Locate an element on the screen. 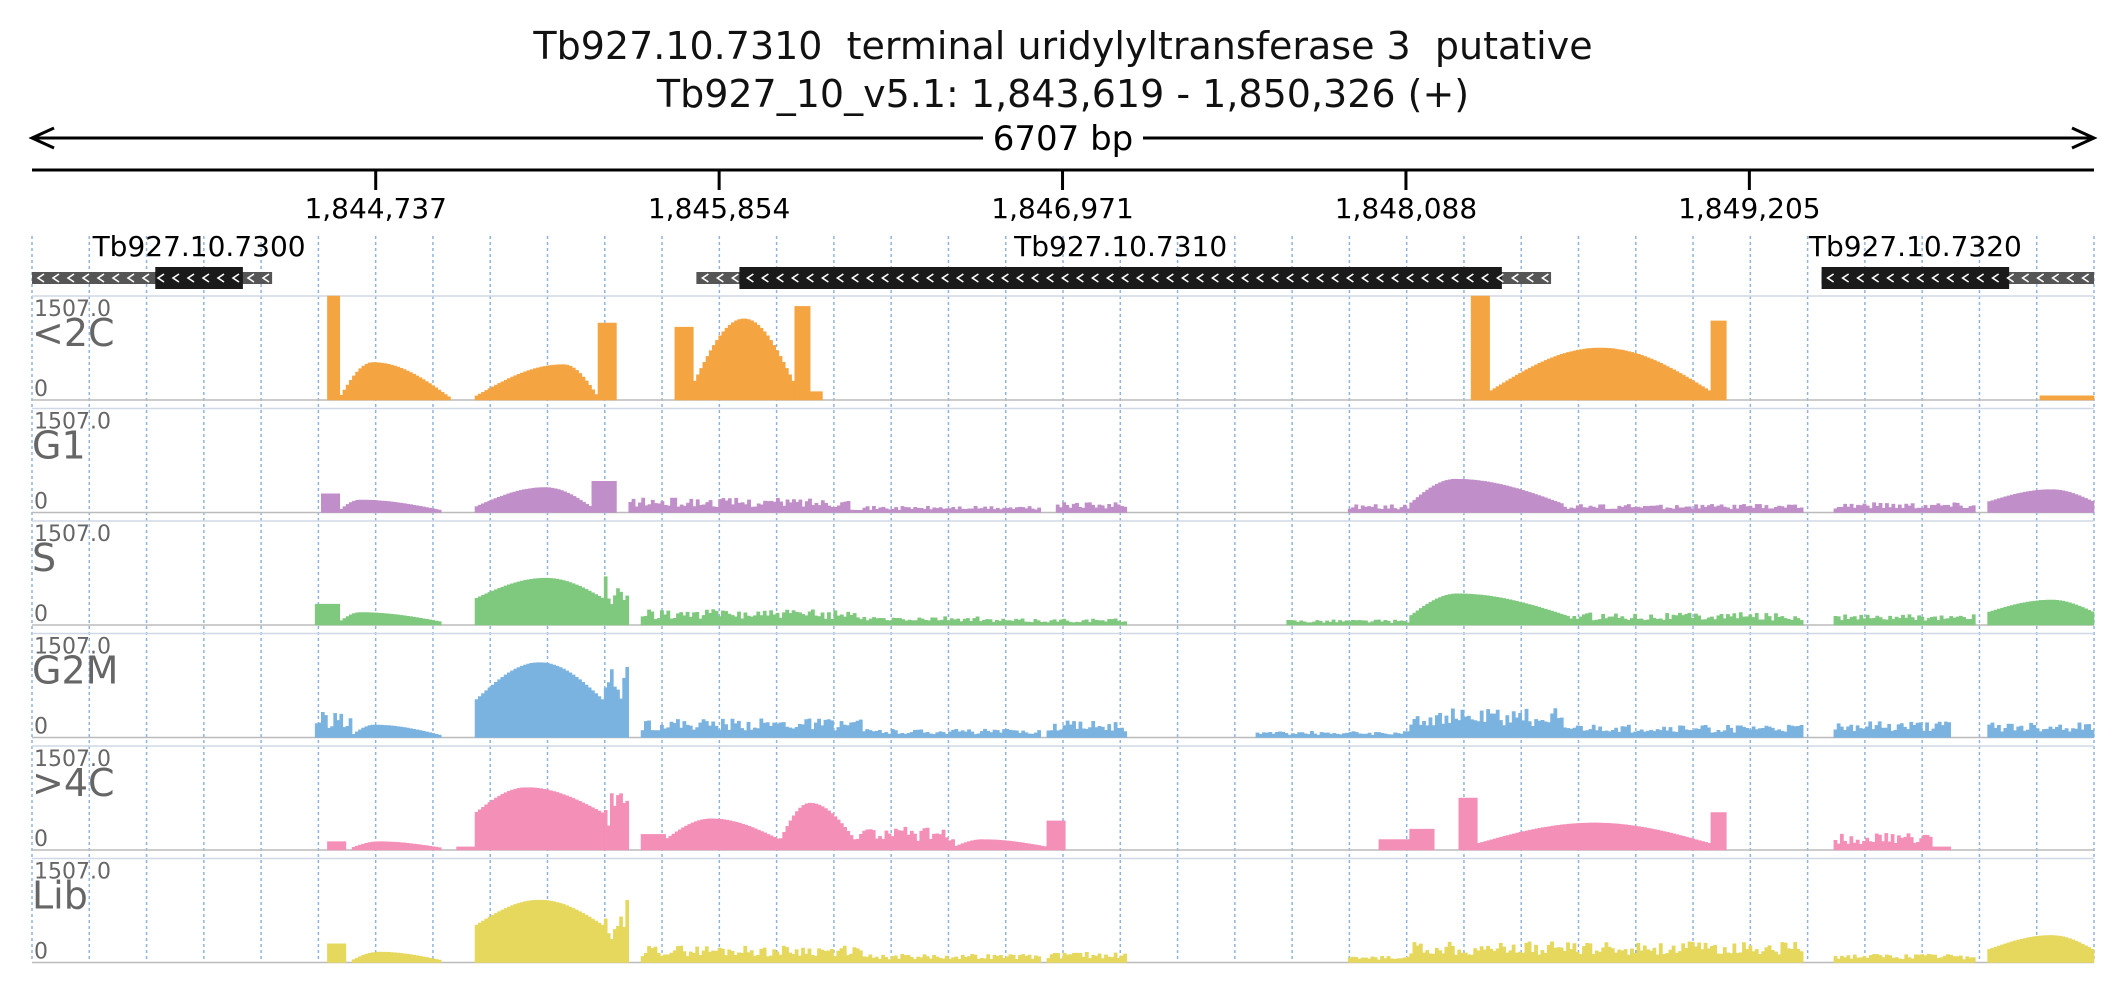 Image resolution: width=2126 pixels, height=1000 pixels. gene-label: Tb927.10.7320 is located at coordinates (1915, 246).